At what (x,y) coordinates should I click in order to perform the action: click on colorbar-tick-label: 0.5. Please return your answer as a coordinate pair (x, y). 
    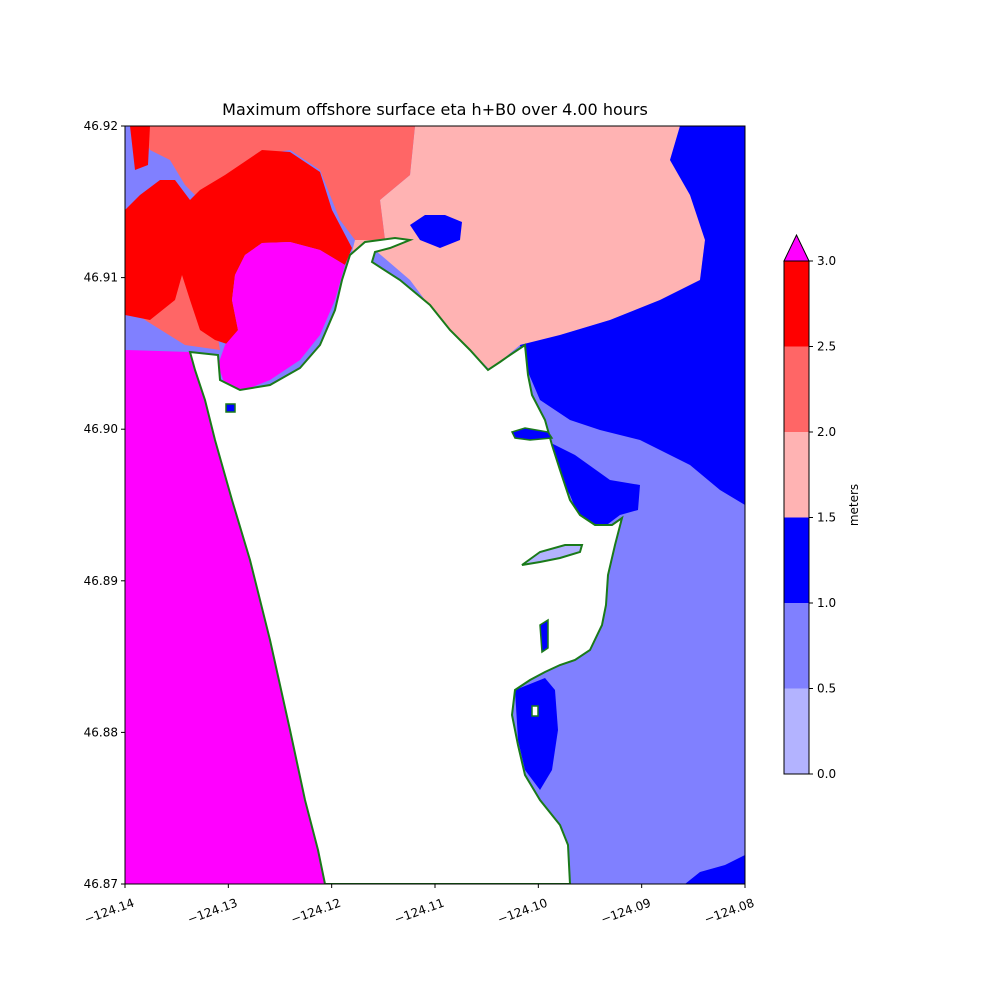
    Looking at the image, I should click on (826, 689).